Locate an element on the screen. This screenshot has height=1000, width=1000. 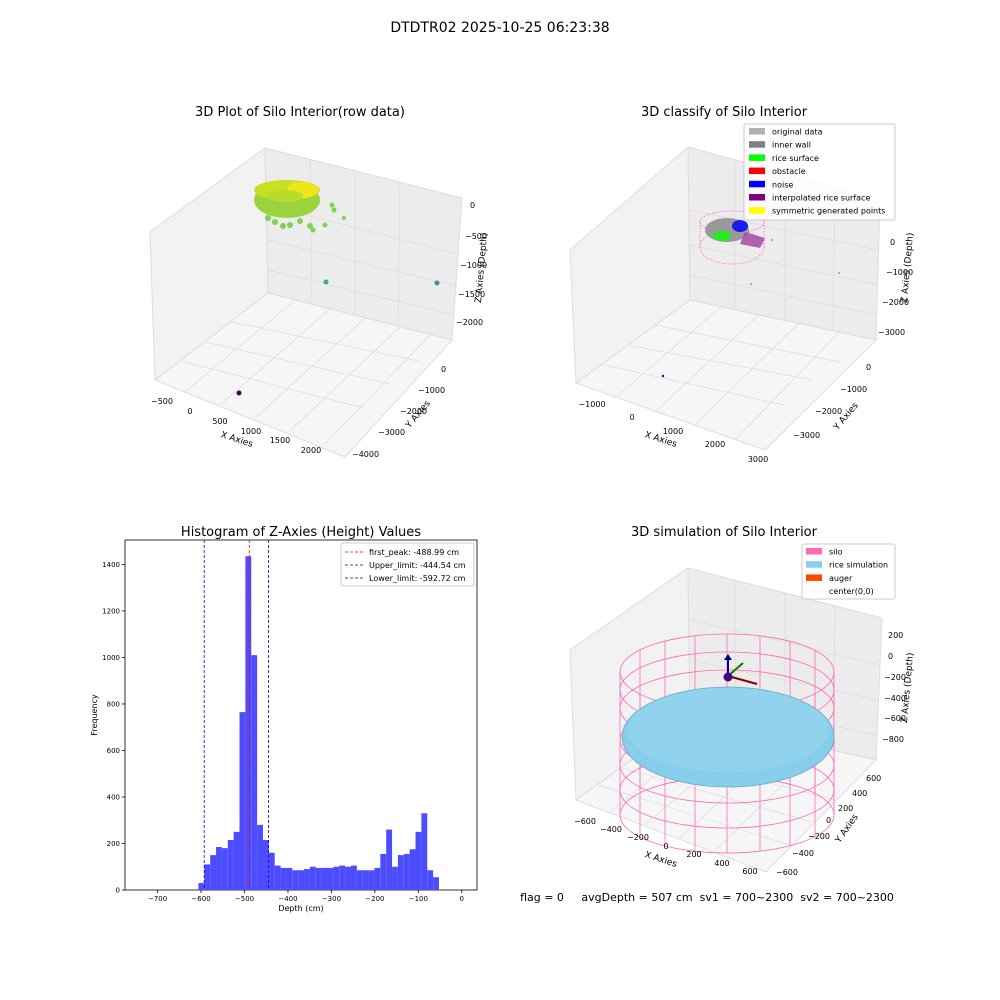
classify-grid is located at coordinates (739, 300).